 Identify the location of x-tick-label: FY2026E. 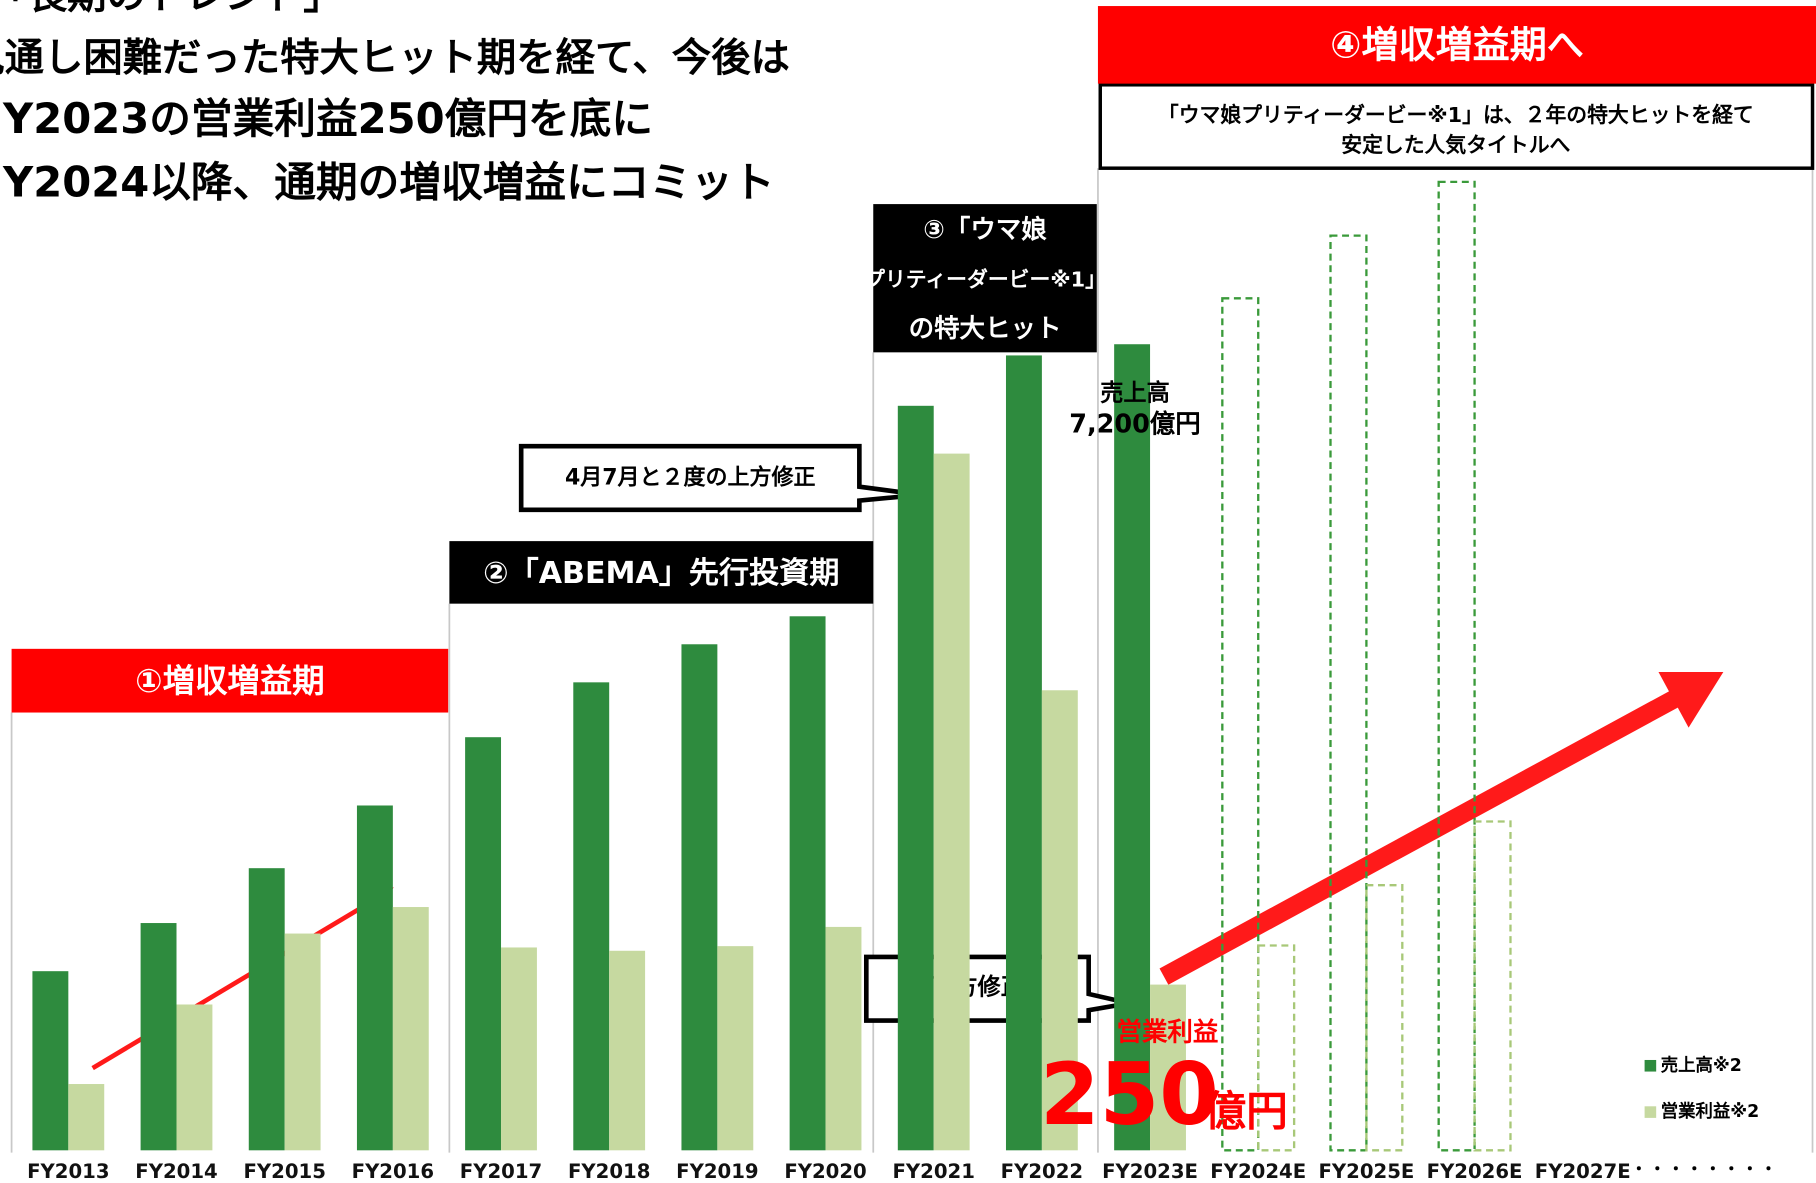
(1475, 1171).